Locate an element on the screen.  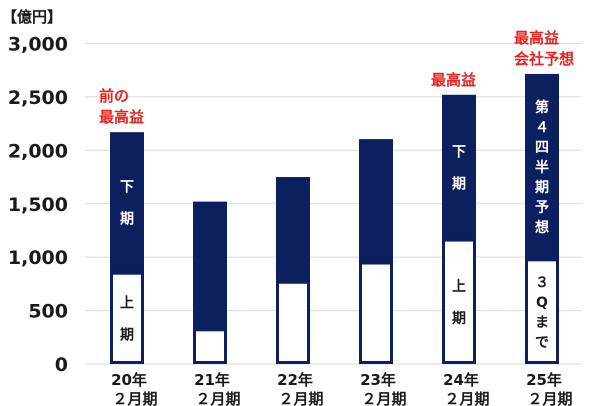
in-bar-label: 半 is located at coordinates (542, 167).